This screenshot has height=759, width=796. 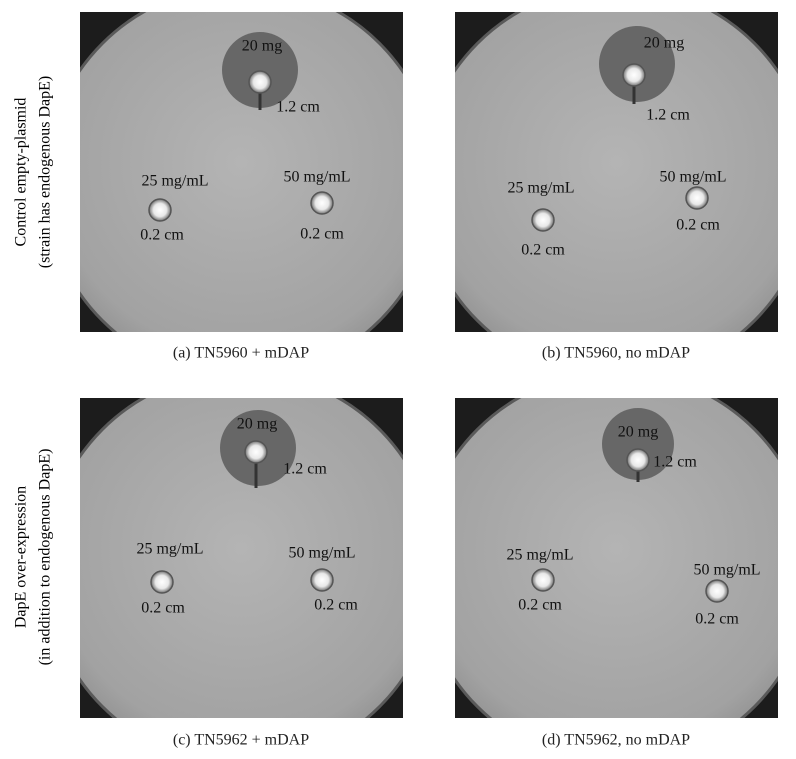 I want to click on row-label: (in addition to endogenous DapE), so click(x=45, y=557).